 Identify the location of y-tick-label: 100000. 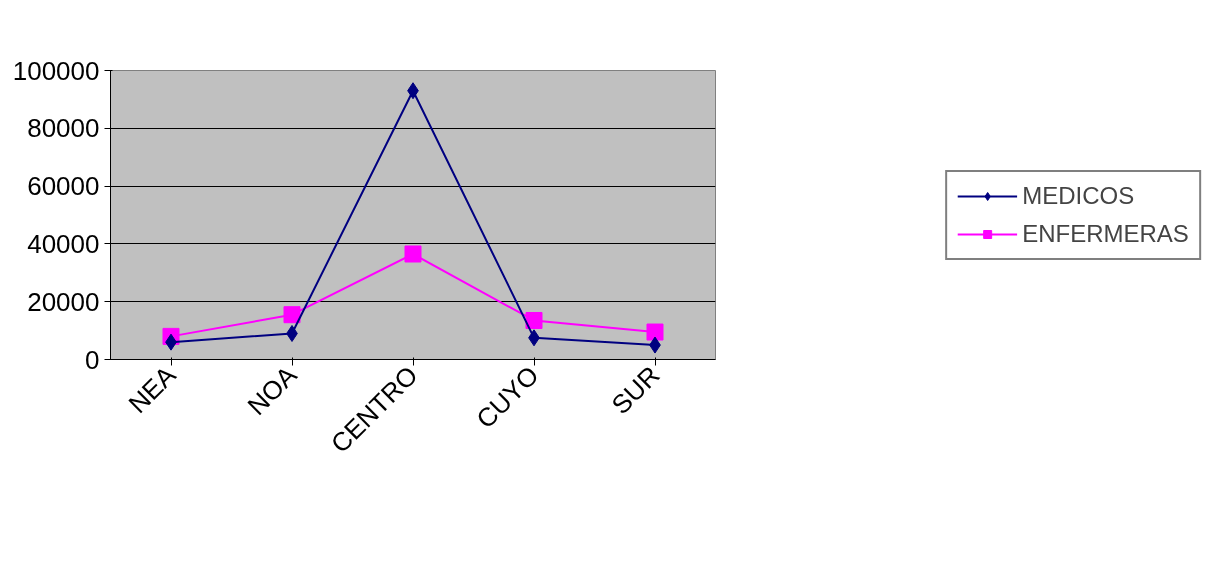
(56, 70).